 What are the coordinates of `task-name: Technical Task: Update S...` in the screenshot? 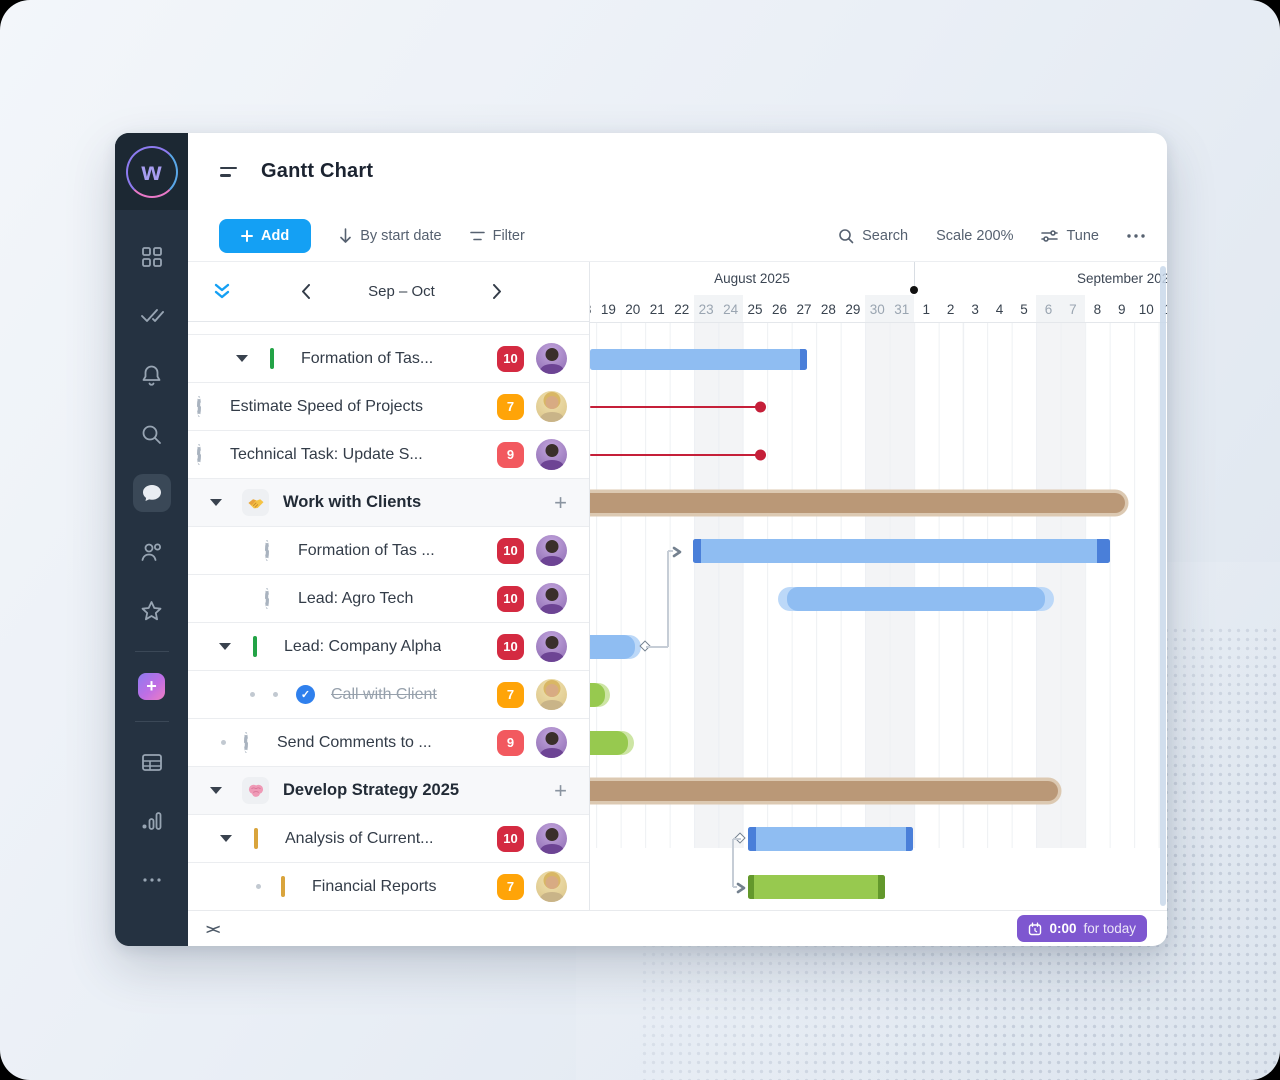 It's located at (326, 454).